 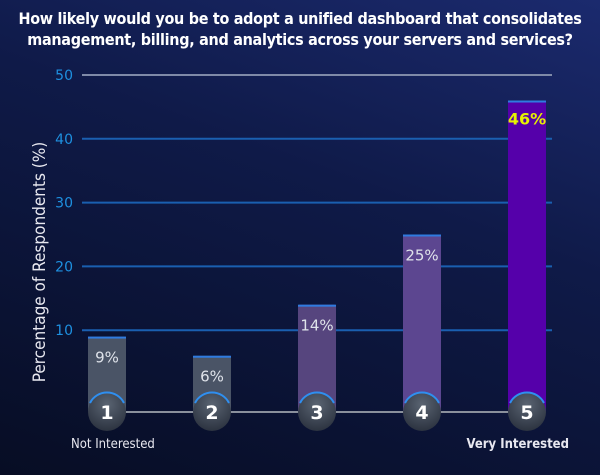 What do you see at coordinates (64, 76) in the screenshot?
I see `y-tick-label: 50` at bounding box center [64, 76].